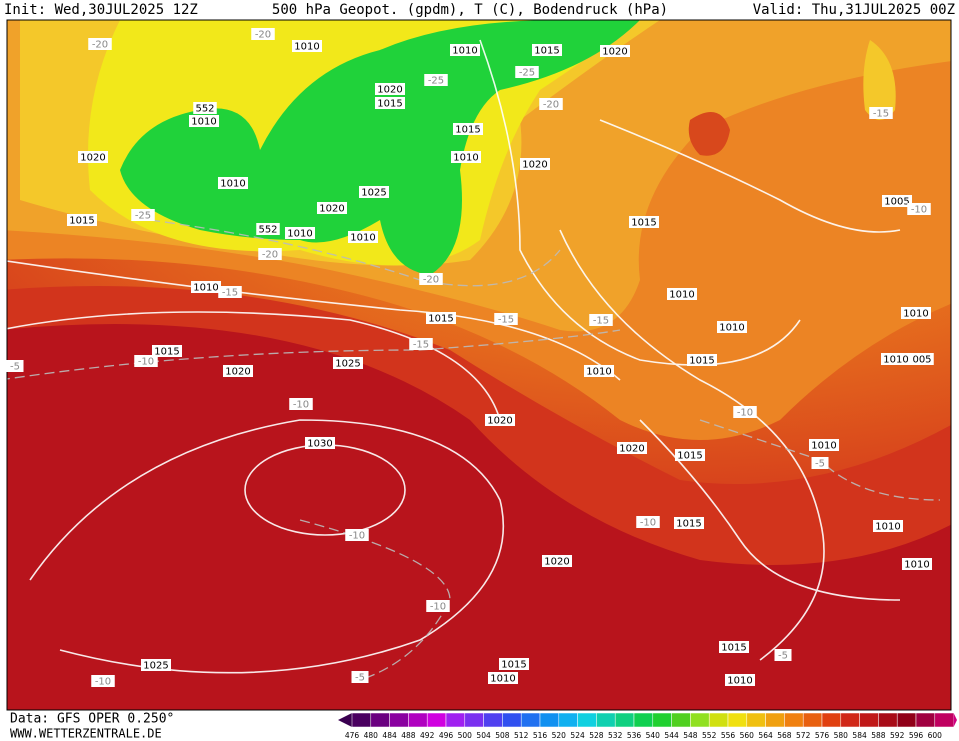 The width and height of the screenshot is (959, 741). What do you see at coordinates (690, 735) in the screenshot?
I see `colorbar-label: 548` at bounding box center [690, 735].